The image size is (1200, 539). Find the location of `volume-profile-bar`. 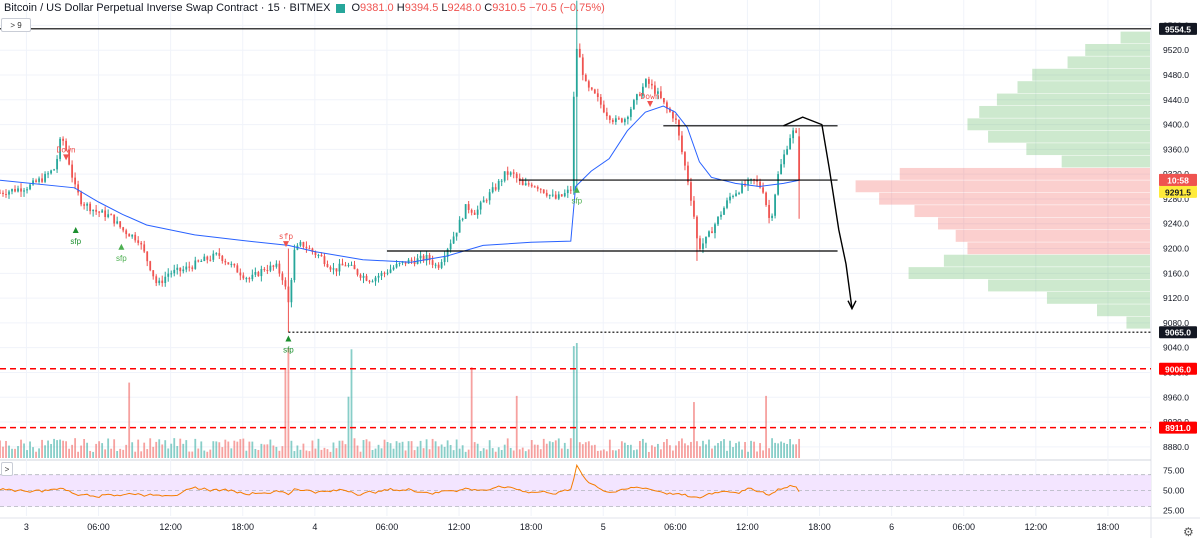

volume-profile-bar is located at coordinates (1044, 223).